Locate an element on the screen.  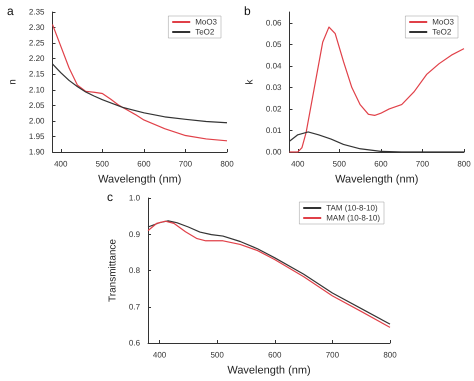
chart-title: c is located at coordinates (110, 197).